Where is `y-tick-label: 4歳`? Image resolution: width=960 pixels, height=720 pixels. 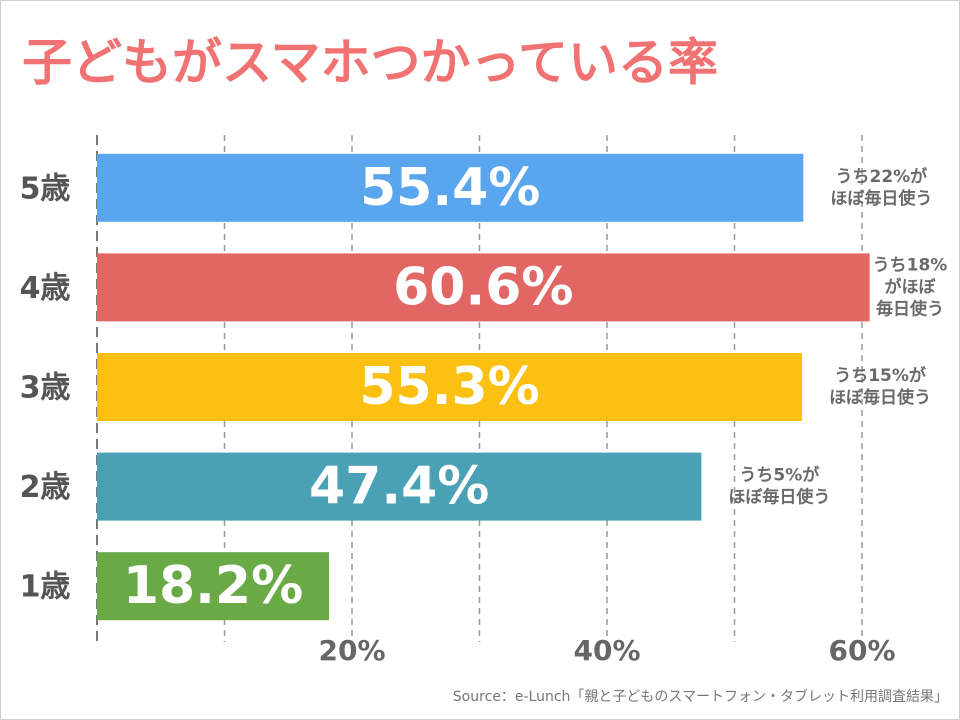 y-tick-label: 4歳 is located at coordinates (45, 288).